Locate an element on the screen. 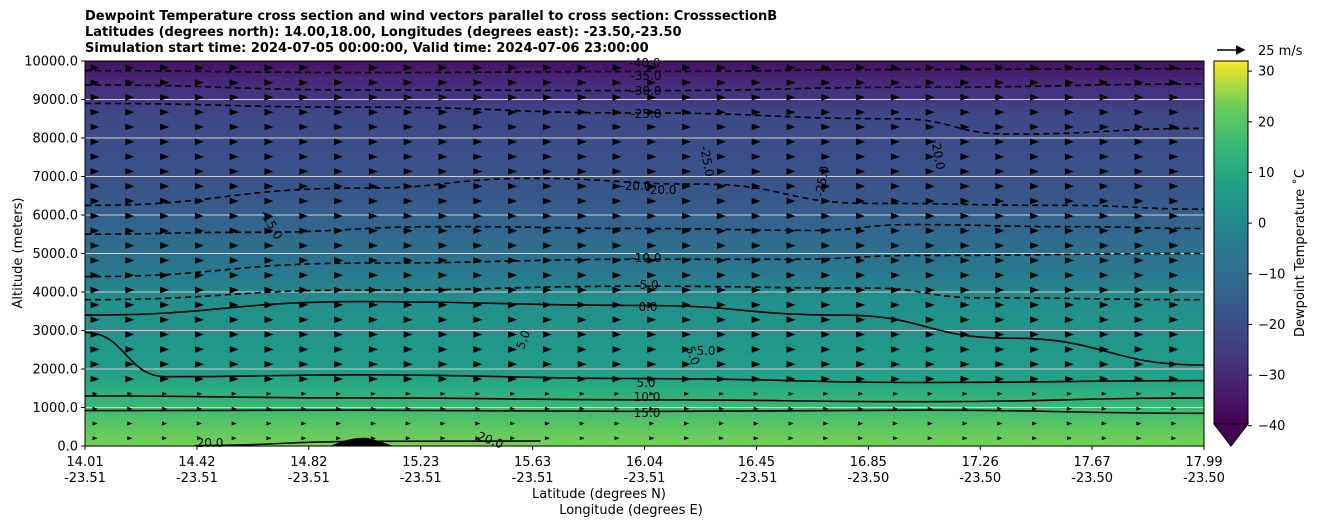 The width and height of the screenshot is (1320, 526). contour-line is located at coordinates (644, 118).